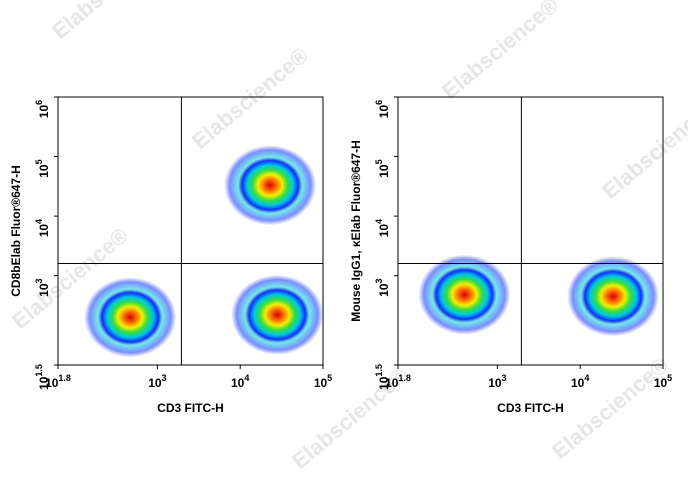 The image size is (688, 490). Describe the element at coordinates (16, 231) in the screenshot. I see `y-axis-label: CD8bElab Fluor®647-H` at that location.